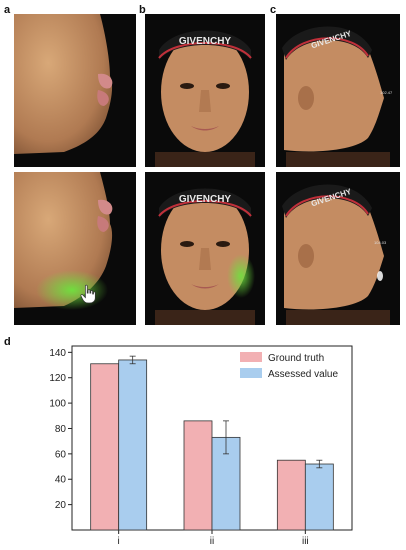 The image size is (406, 550). I want to click on panel-label-a: a, so click(7, 10).